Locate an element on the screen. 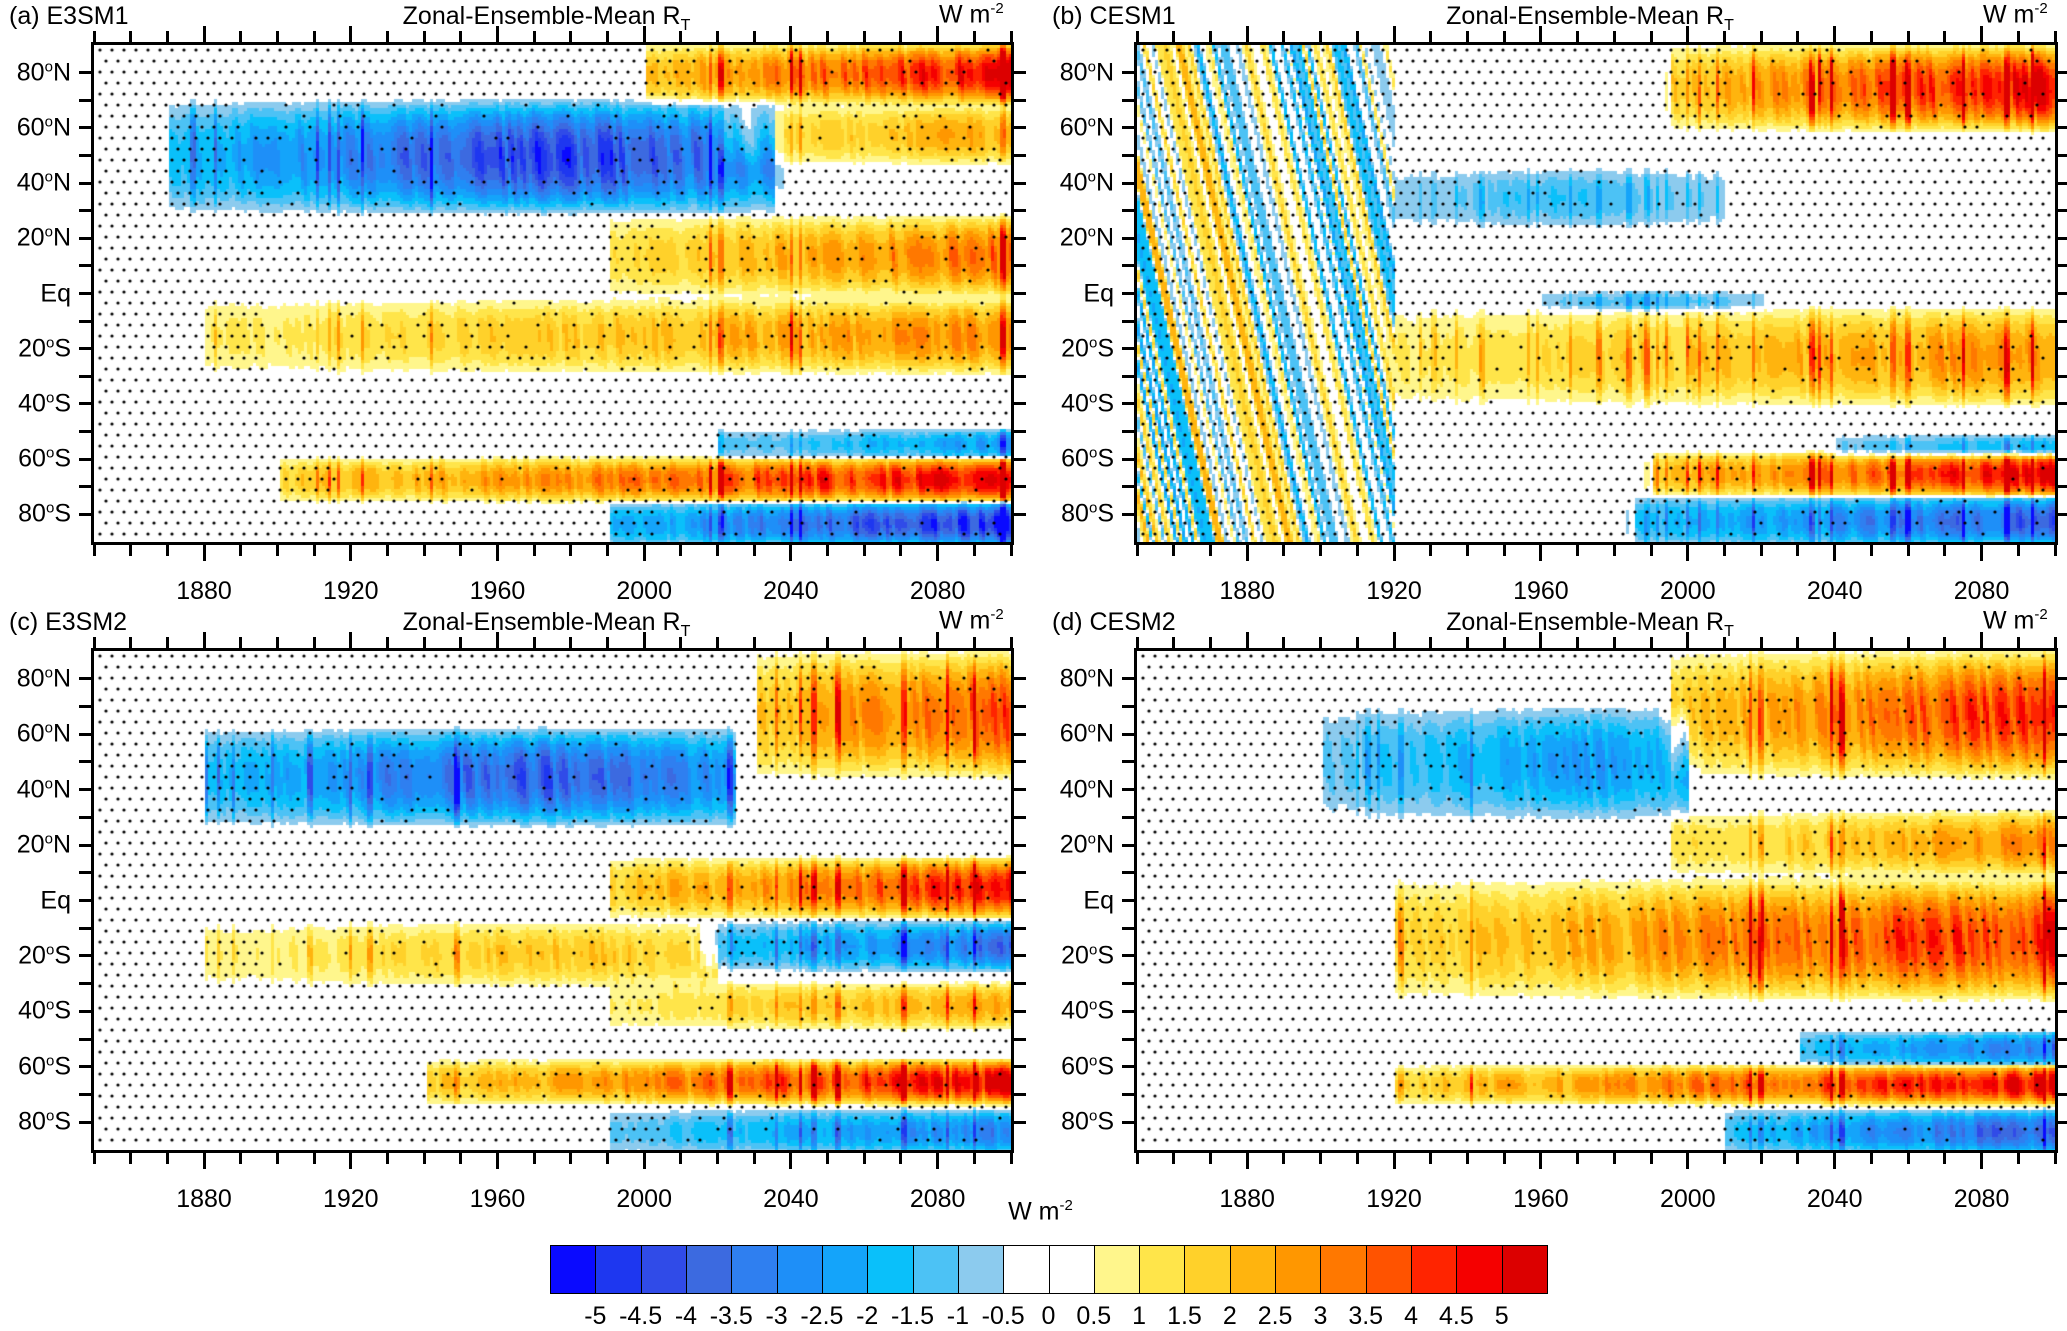 This screenshot has height=1331, width=2067. panel-label: (b) CESM1 is located at coordinates (1114, 16).